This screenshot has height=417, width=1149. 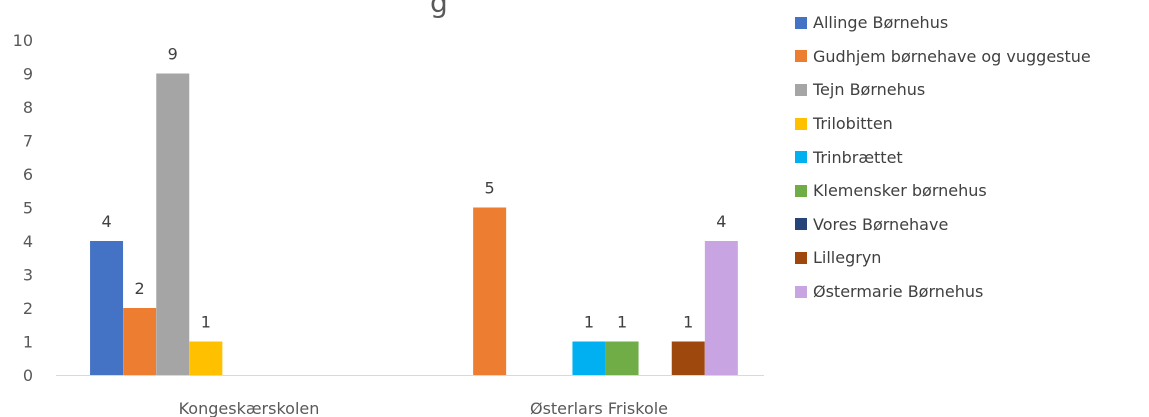 I want to click on y-tick-label: 8, so click(x=28, y=107).